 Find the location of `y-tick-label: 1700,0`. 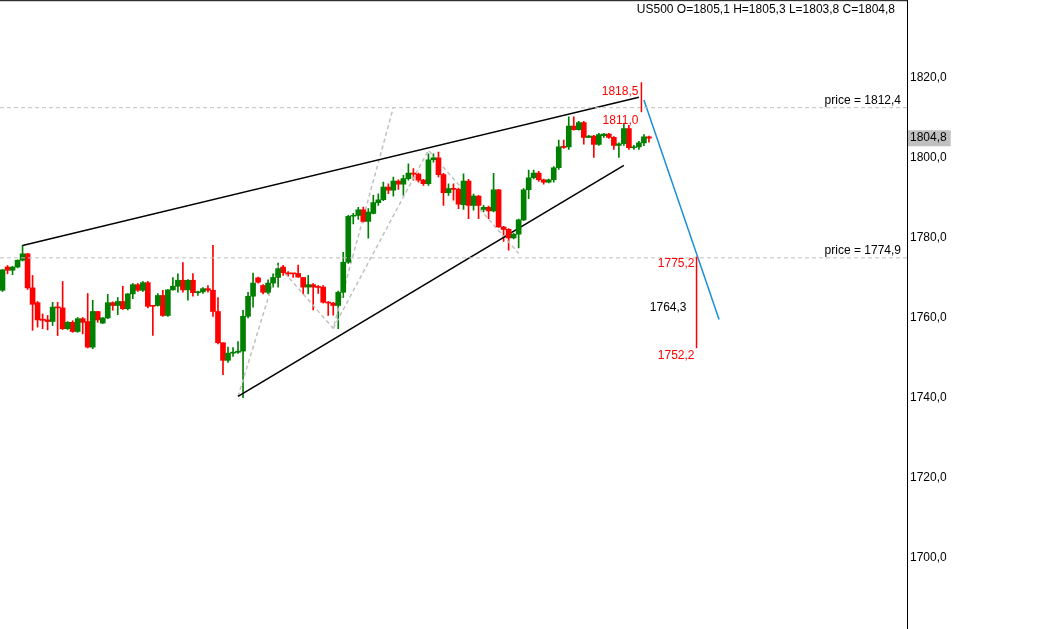

y-tick-label: 1700,0 is located at coordinates (929, 557).